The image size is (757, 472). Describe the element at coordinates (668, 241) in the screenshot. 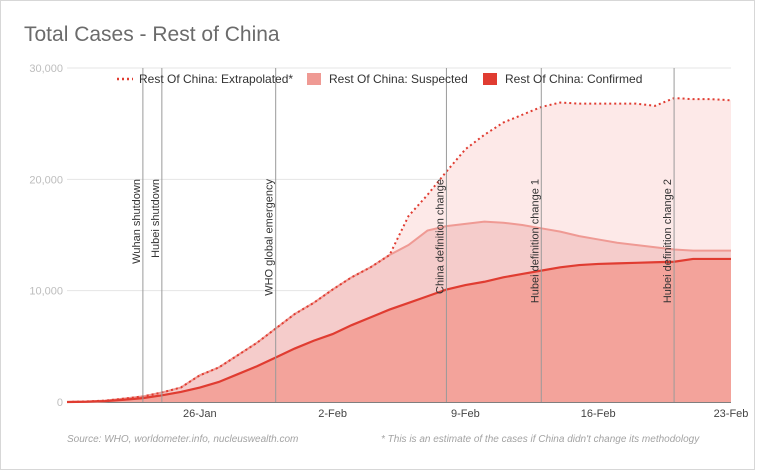

I see `annotation-label: Hubei definition change 2` at that location.